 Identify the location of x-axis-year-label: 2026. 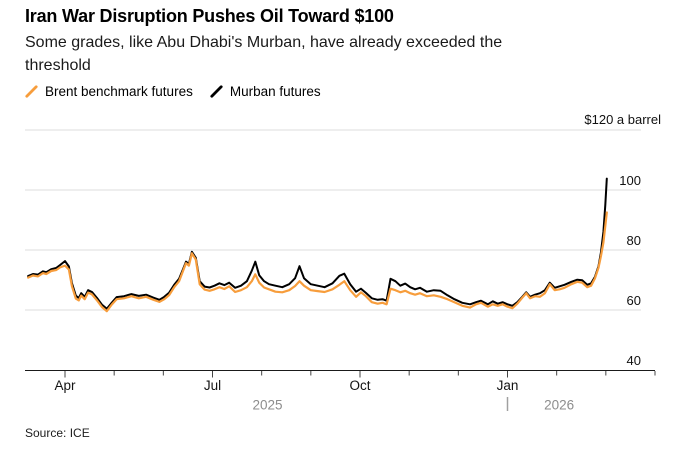
(559, 405).